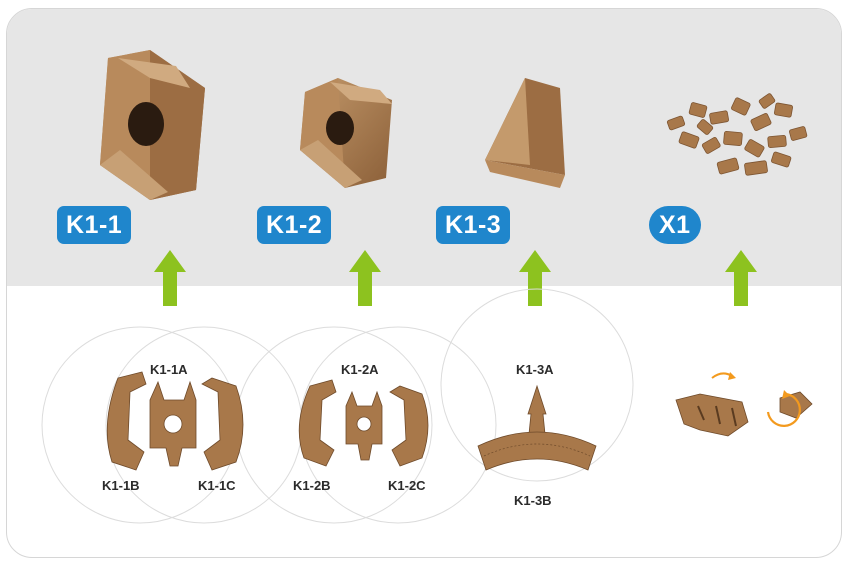 The height and width of the screenshot is (565, 847). I want to click on k1-2c-part, so click(409, 426).